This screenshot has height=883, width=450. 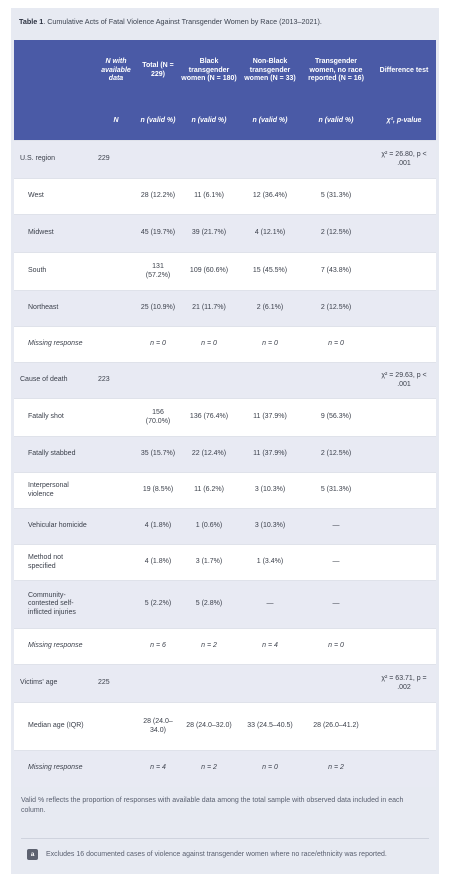 I want to click on row-label: Median age (IQR), so click(x=54, y=726).